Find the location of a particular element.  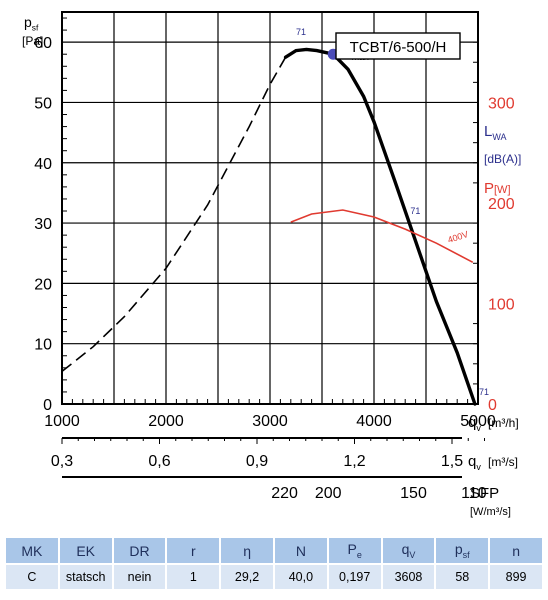

table-header-cell: MK is located at coordinates (32, 550).